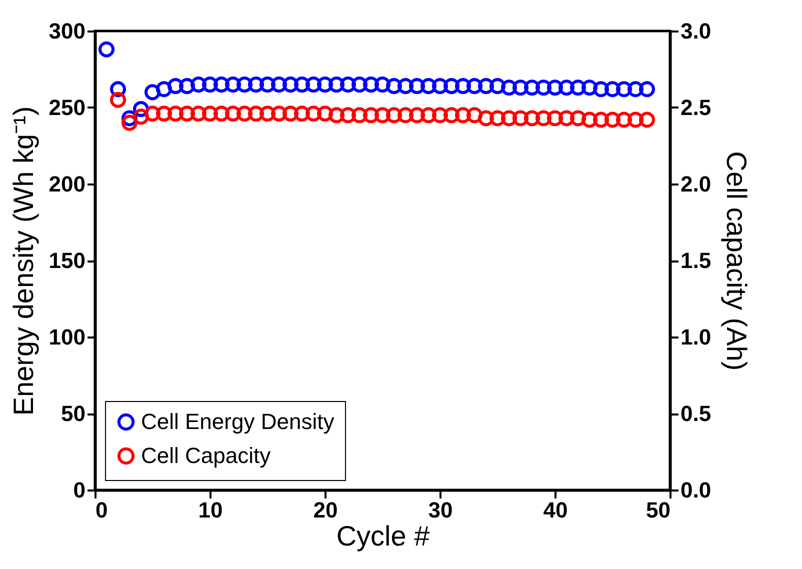 This screenshot has height=569, width=802. Describe the element at coordinates (210, 510) in the screenshot. I see `x-tick-label: 10` at that location.